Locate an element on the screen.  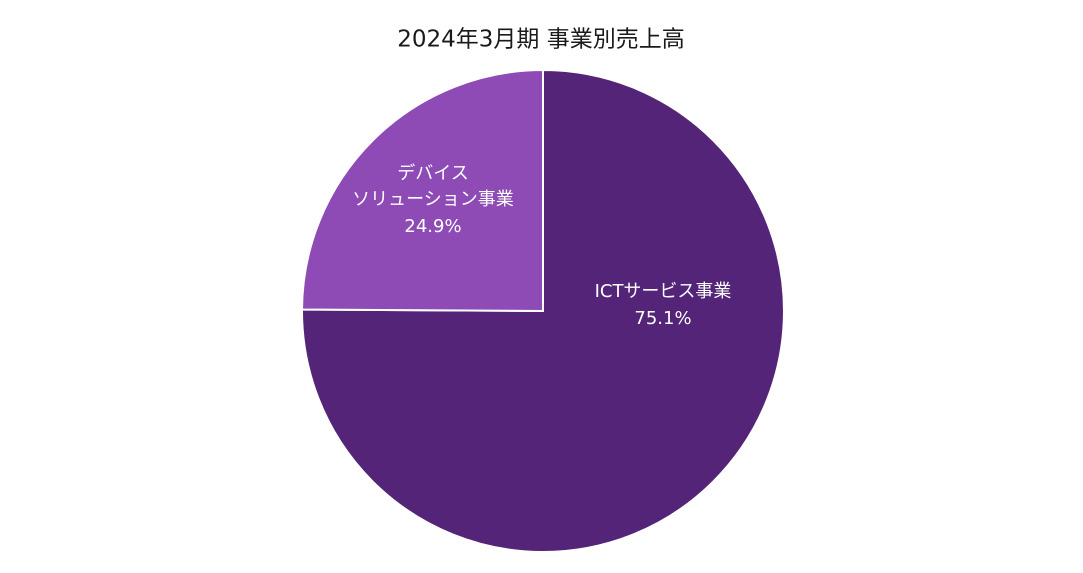
value-label: 24.9% is located at coordinates (432, 226).